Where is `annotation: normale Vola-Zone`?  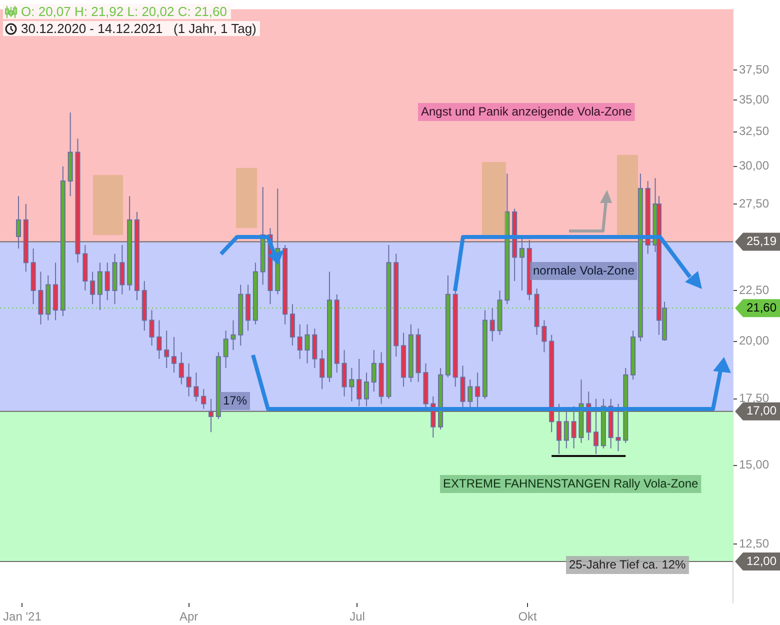
annotation: normale Vola-Zone is located at coordinates (584, 270).